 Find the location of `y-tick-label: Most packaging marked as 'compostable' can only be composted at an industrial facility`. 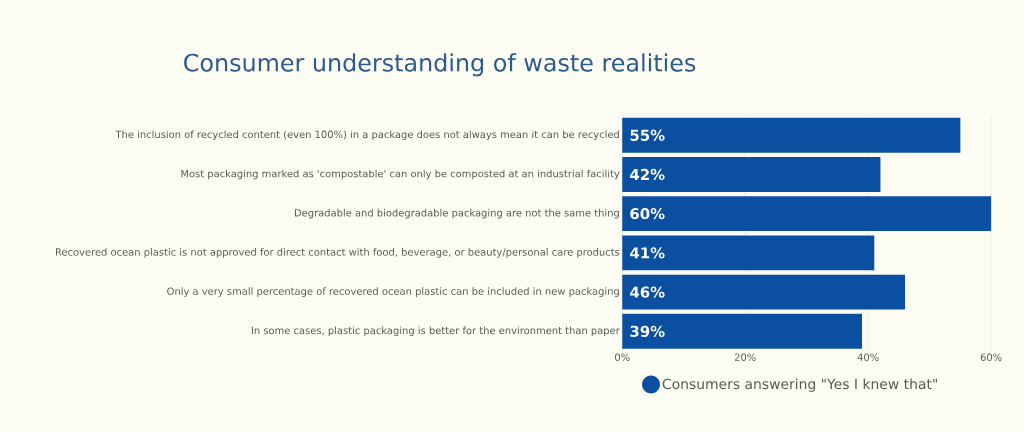

y-tick-label: Most packaging marked as 'compostable' can only be composted at an industrial facility is located at coordinates (400, 174).